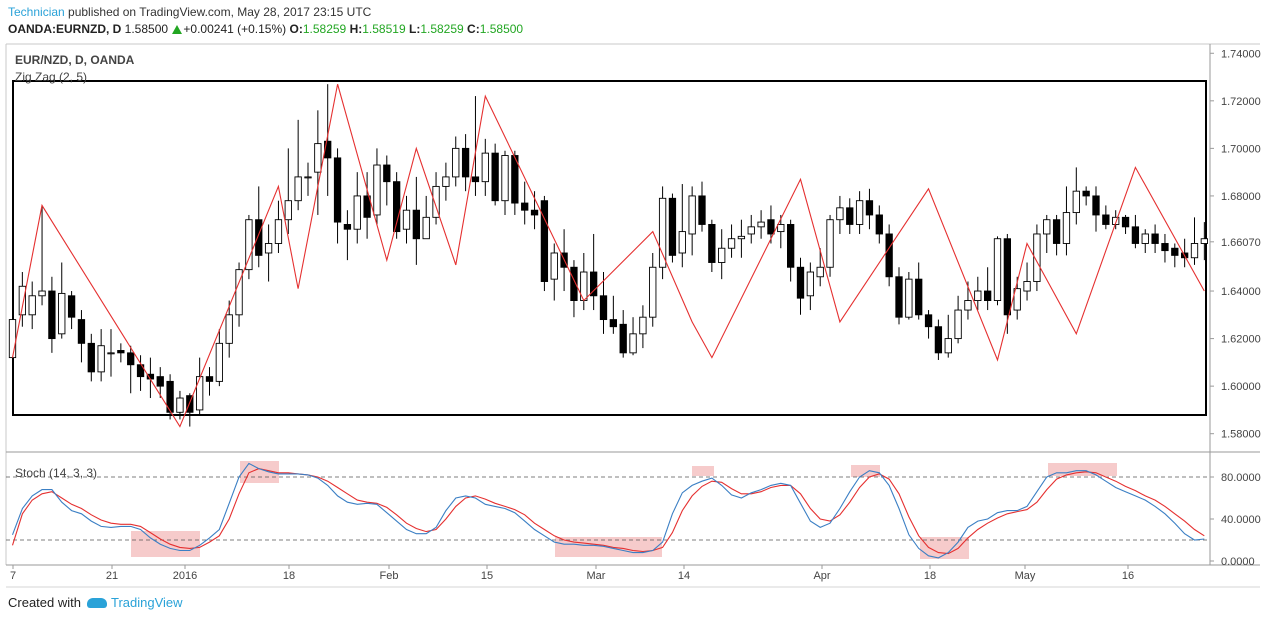  I want to click on high-label: H:, so click(356, 29).